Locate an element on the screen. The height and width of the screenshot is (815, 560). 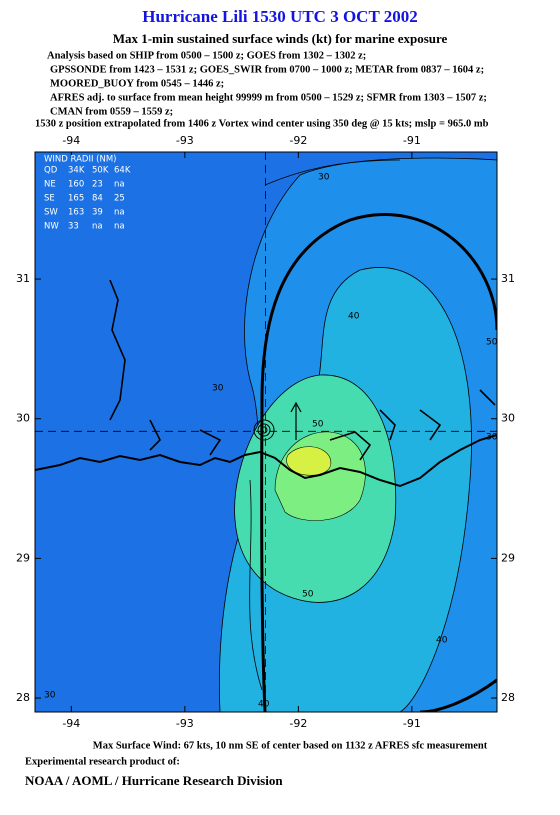
coastline is located at coordinates (266, 461).